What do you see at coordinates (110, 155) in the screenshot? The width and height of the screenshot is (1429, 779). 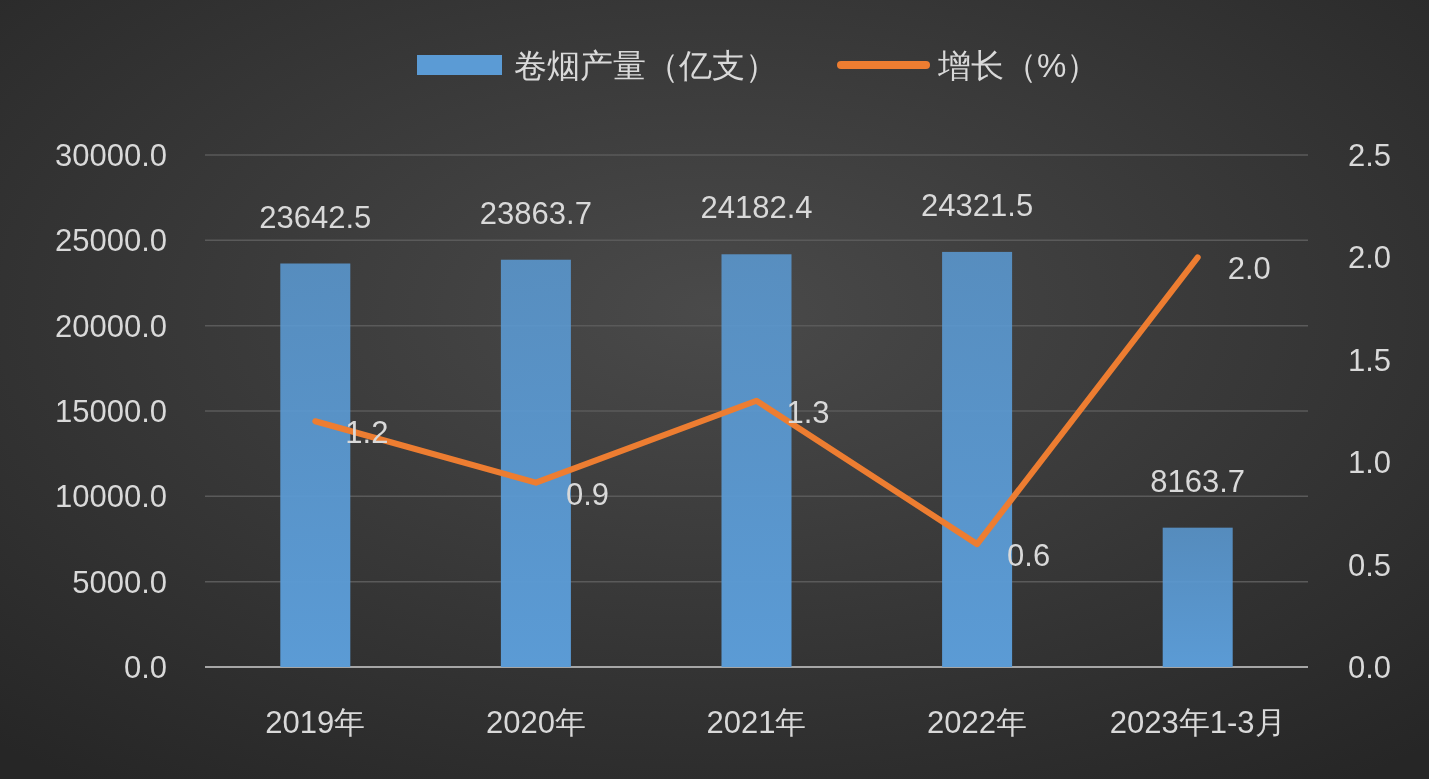 I see `y-tick-label: 30000.0` at bounding box center [110, 155].